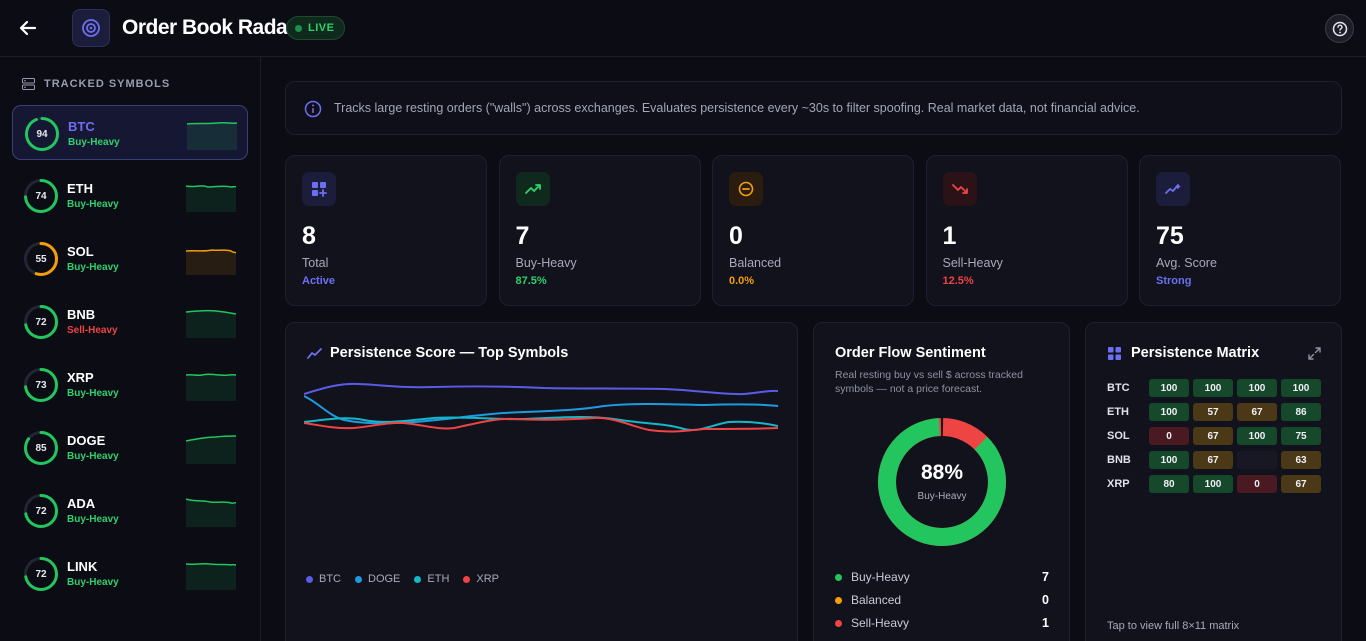 The height and width of the screenshot is (641, 1366). I want to click on legend-item-doge: DOGE, so click(377, 579).